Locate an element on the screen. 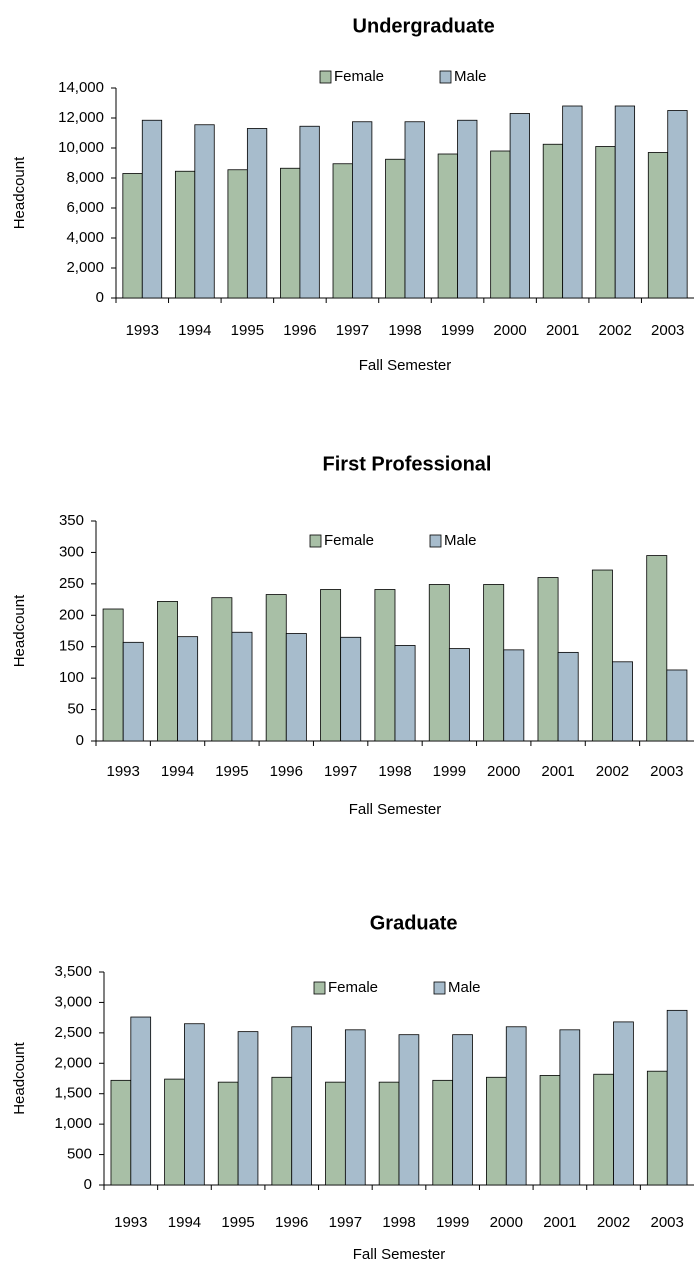 This screenshot has width=694, height=1269. y-tick-label: 350 is located at coordinates (71, 520).